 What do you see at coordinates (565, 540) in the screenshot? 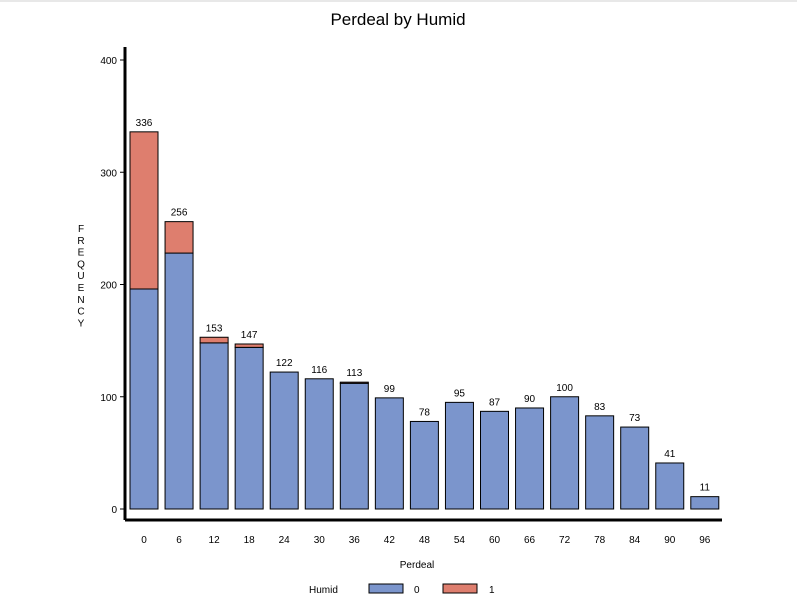
I see `x-tick-label: 72` at bounding box center [565, 540].